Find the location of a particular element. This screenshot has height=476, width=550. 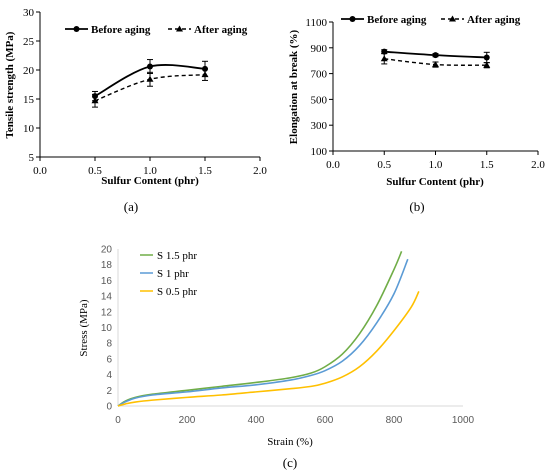

chart-a-legend: Before aging After aging is located at coordinates (156, 30).